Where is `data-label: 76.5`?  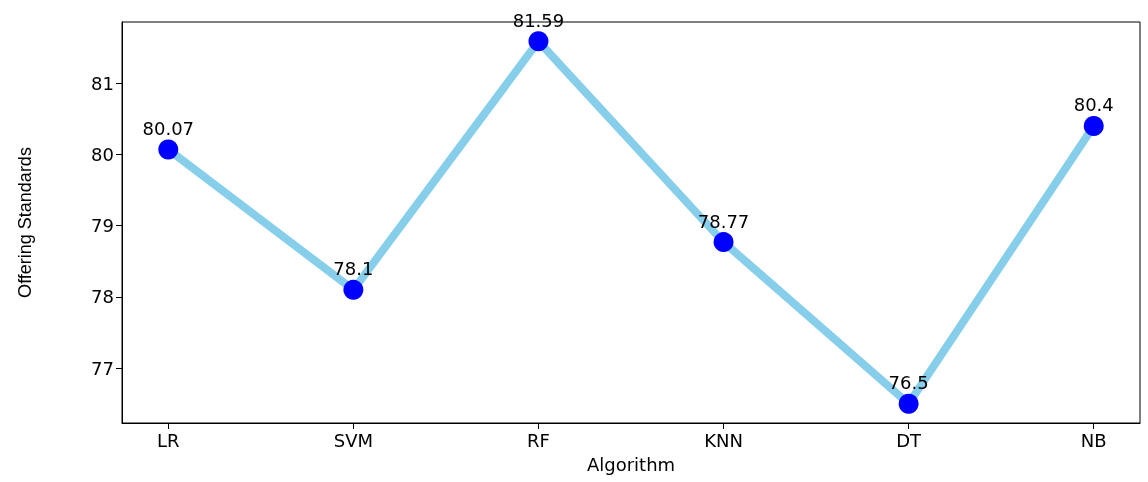
data-label: 76.5 is located at coordinates (908, 383).